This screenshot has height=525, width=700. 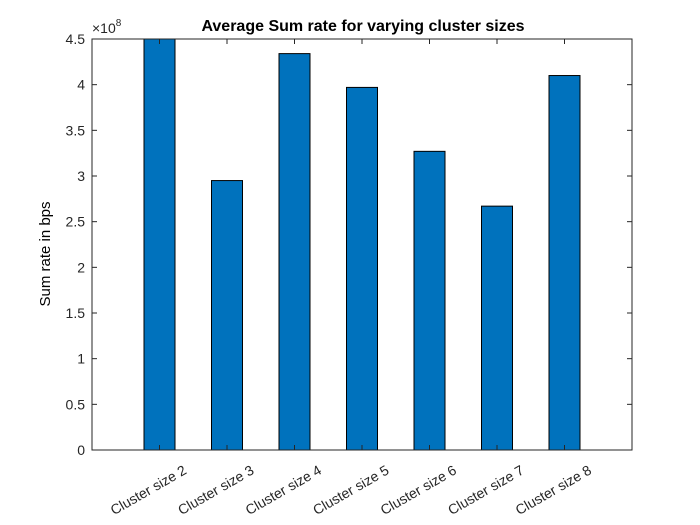 What do you see at coordinates (45, 253) in the screenshot?
I see `y-axis-label: Sum rate in bps` at bounding box center [45, 253].